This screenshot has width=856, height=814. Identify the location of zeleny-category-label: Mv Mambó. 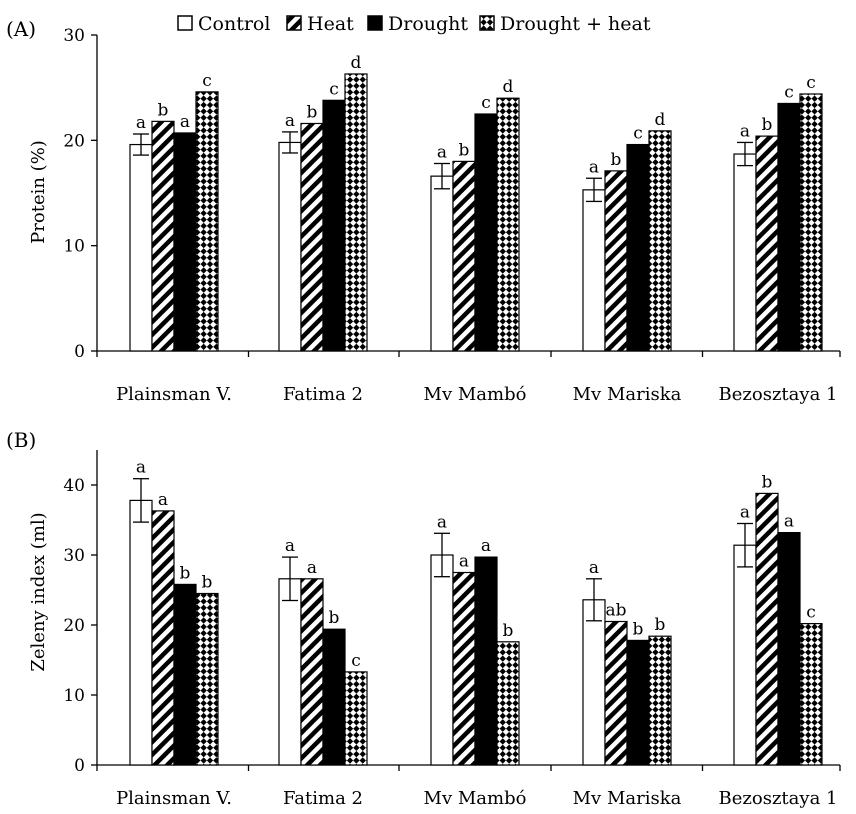
(475, 798).